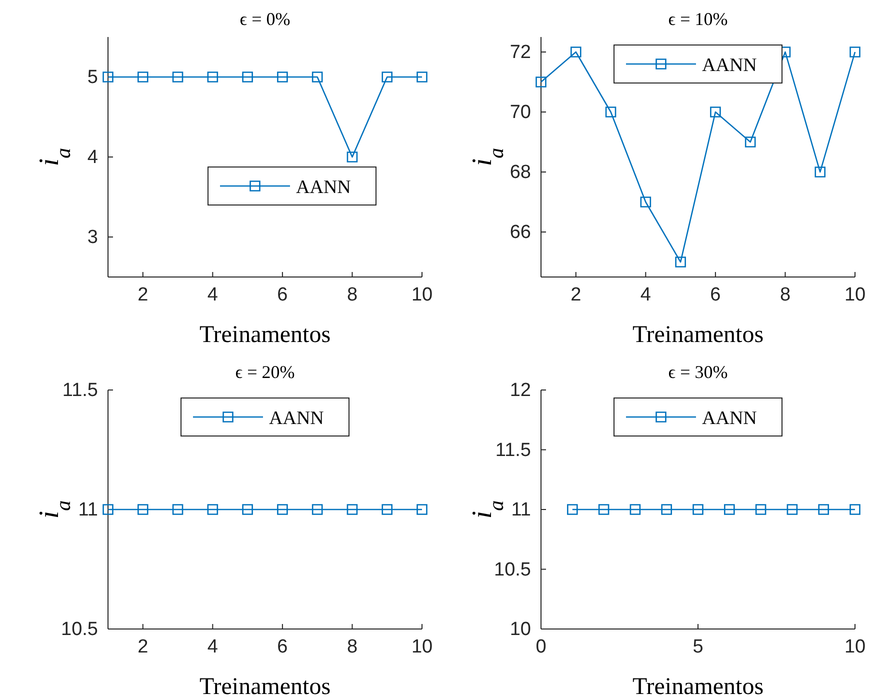 Image resolution: width=871 pixels, height=699 pixels. What do you see at coordinates (698, 19) in the screenshot?
I see `chart-title: ϵ = 10%` at bounding box center [698, 19].